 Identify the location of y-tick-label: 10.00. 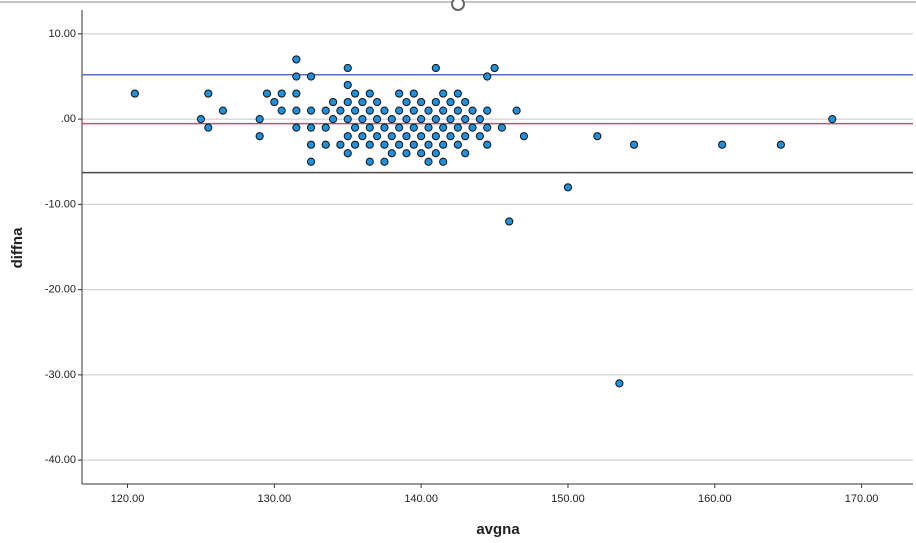
(62, 34).